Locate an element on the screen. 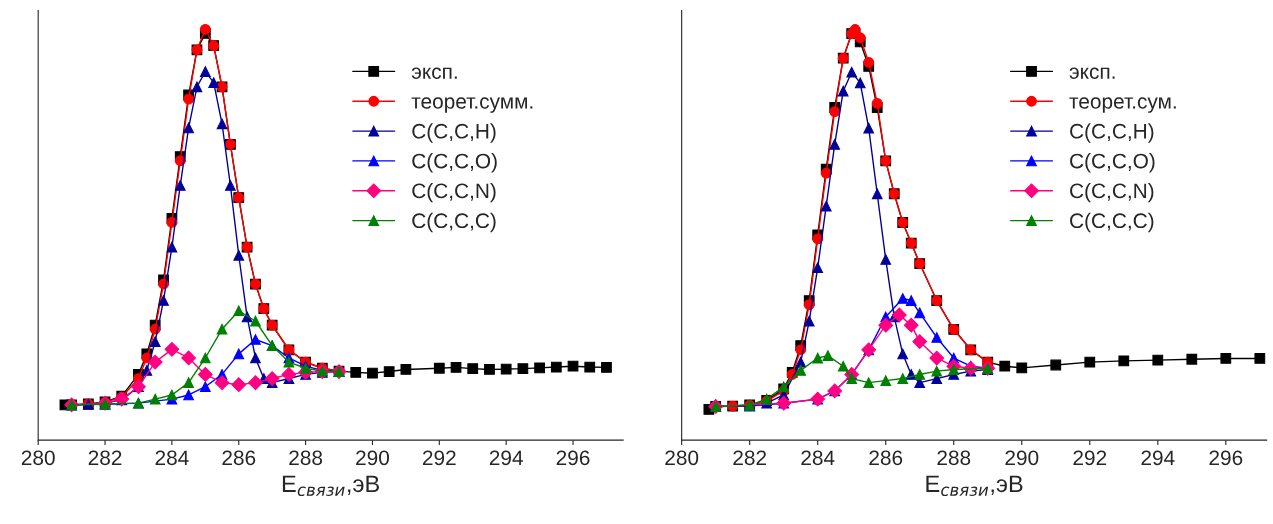 This screenshot has height=524, width=1273. legend-label: теорет.сумм. is located at coordinates (472, 105).